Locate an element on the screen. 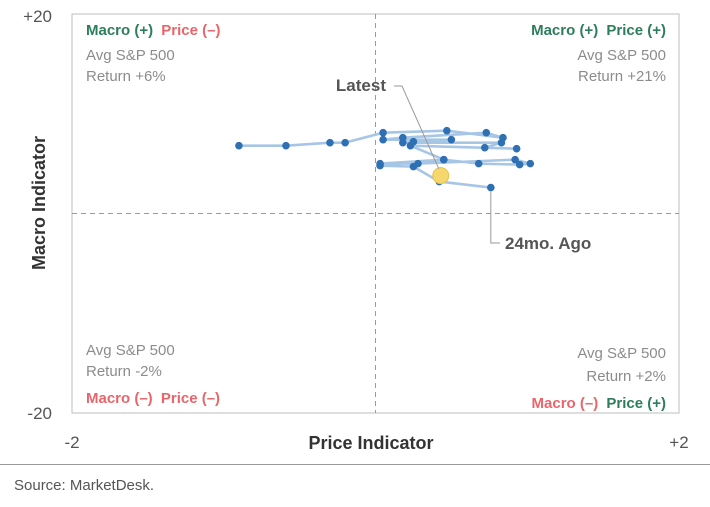 The height and width of the screenshot is (507, 710). latest-leader-line is located at coordinates (417, 127).